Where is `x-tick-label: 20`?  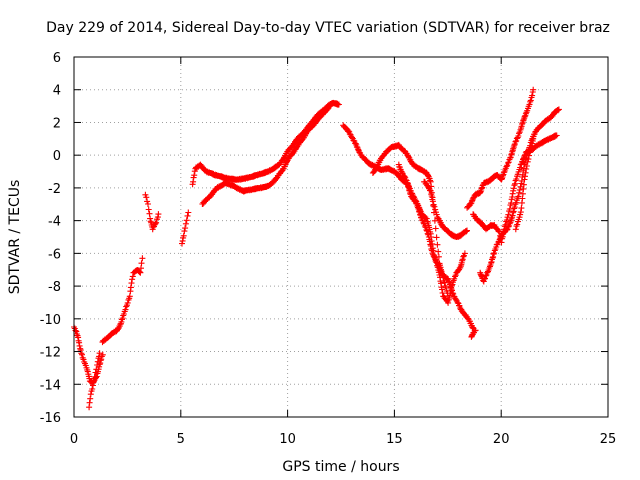 x-tick-label: 20 is located at coordinates (501, 439).